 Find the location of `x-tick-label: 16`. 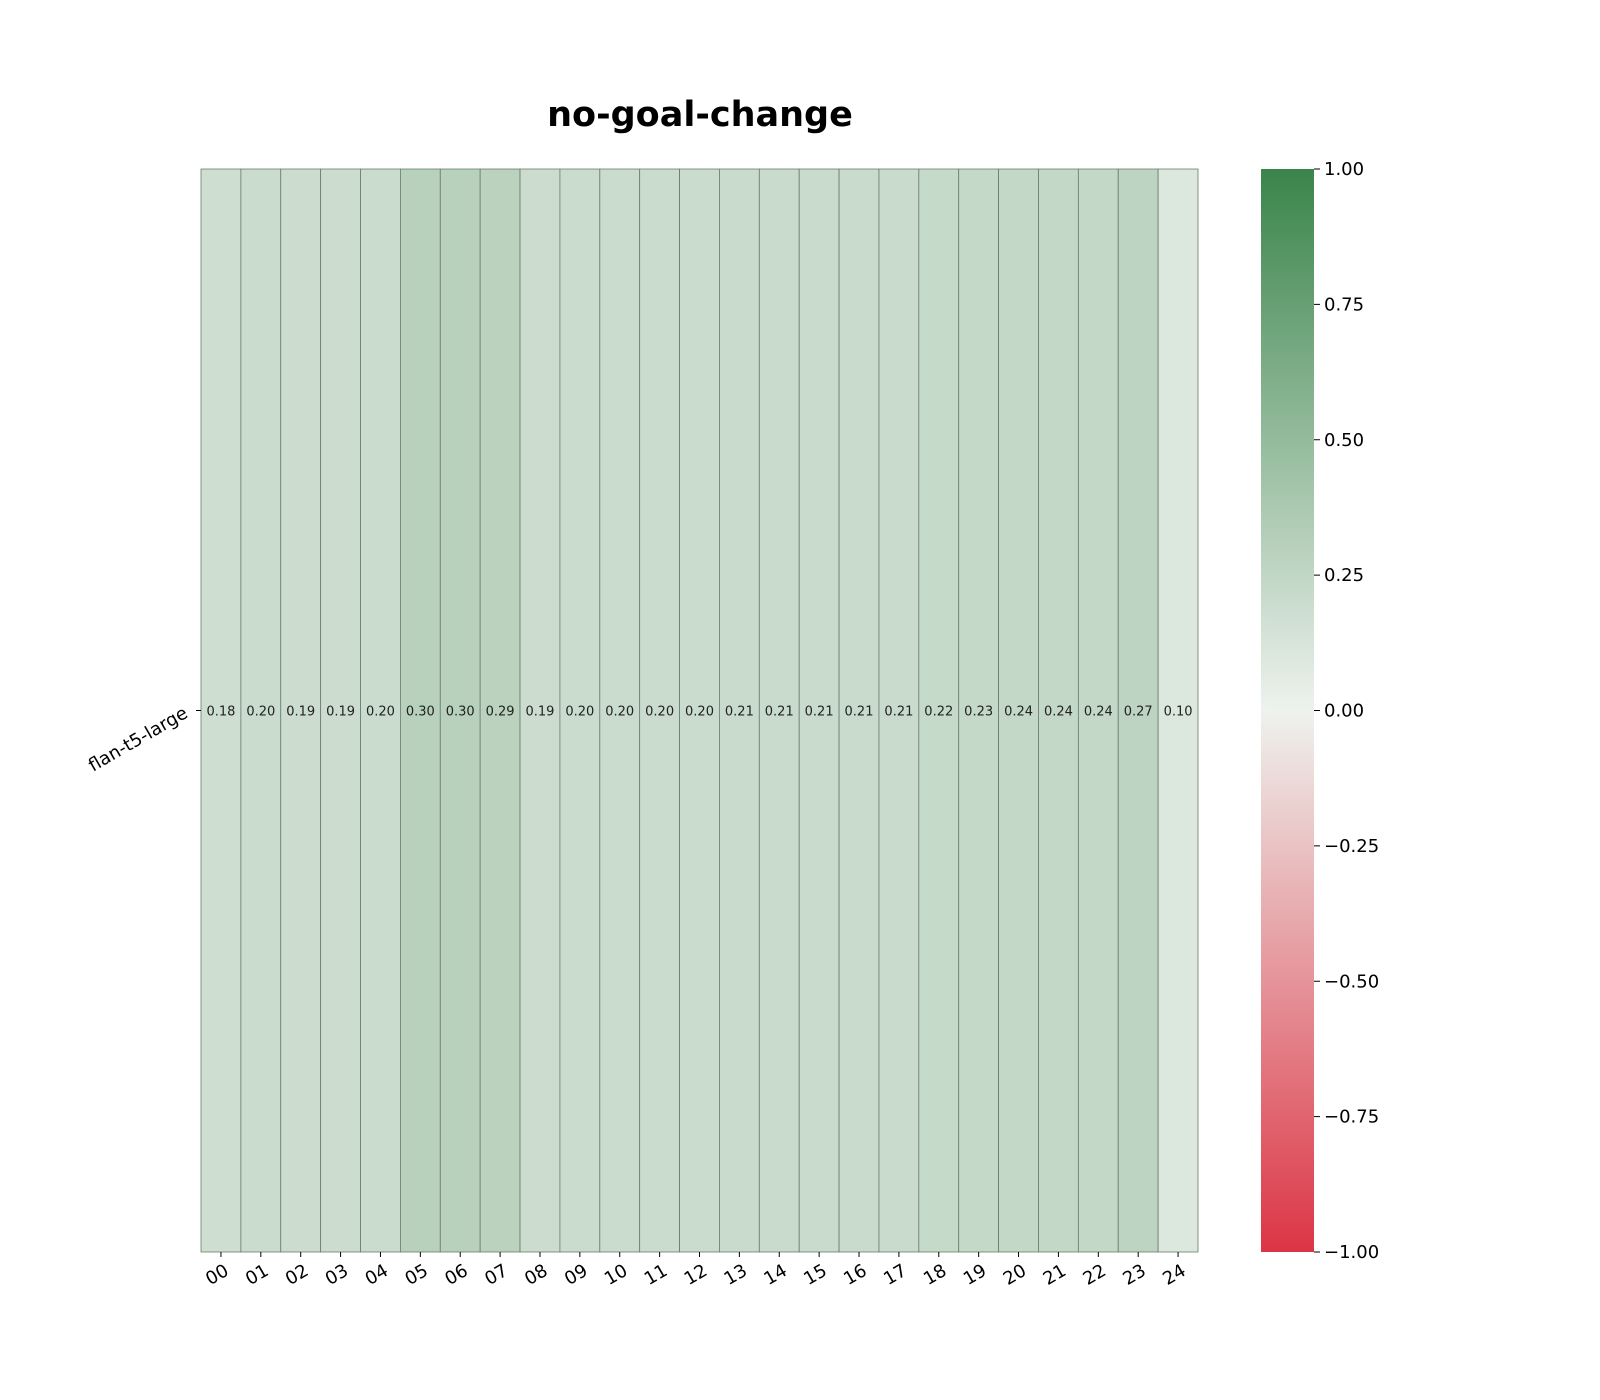

x-tick-label: 16 is located at coordinates (855, 1275).